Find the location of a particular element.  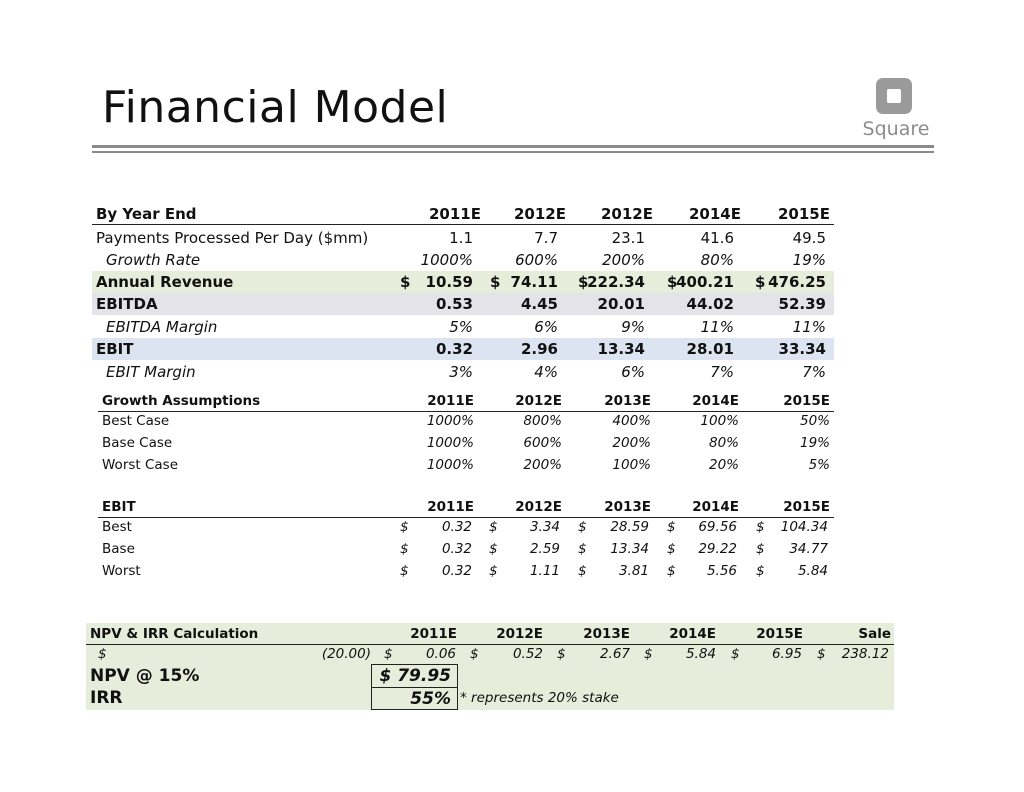

header-label: By Year End is located at coordinates (146, 214).